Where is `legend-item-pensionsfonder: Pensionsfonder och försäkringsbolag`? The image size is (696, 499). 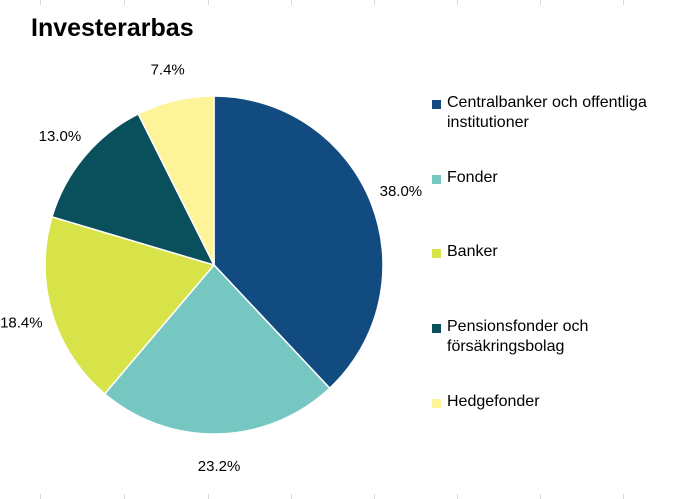
legend-item-pensionsfonder: Pensionsfonder och försäkringsbolag is located at coordinates (563, 337).